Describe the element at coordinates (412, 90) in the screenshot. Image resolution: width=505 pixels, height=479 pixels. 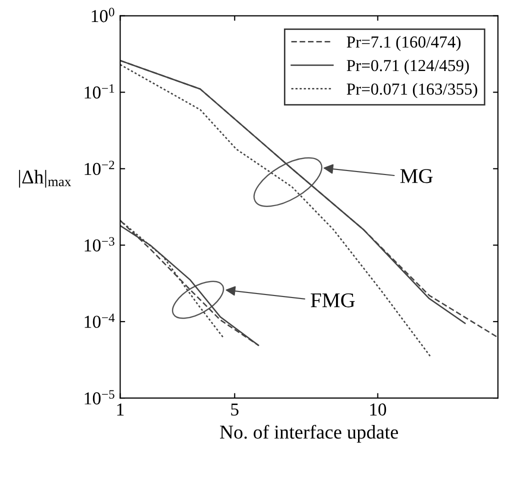
I see `legend-label: Pr=0.071 (163/355)` at that location.